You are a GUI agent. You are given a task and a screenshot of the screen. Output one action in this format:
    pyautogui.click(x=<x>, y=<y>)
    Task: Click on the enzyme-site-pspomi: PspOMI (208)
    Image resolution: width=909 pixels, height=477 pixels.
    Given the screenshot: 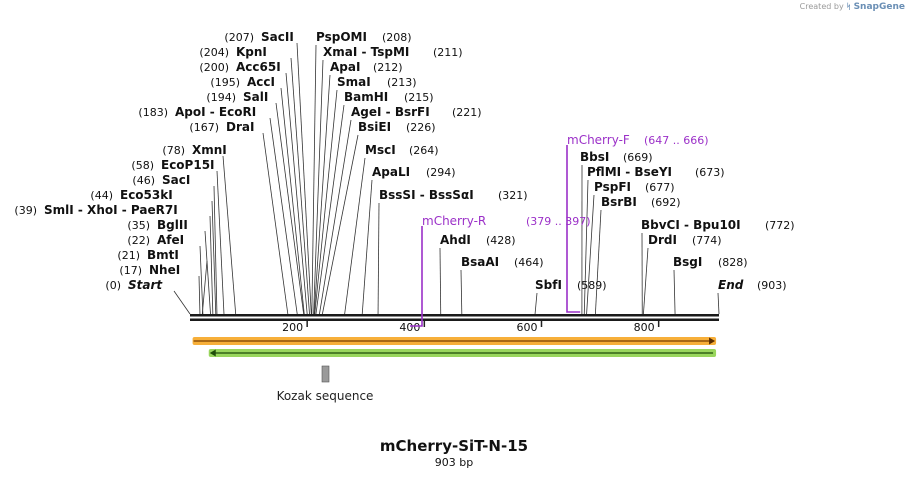 What is the action you would take?
    pyautogui.click(x=364, y=37)
    